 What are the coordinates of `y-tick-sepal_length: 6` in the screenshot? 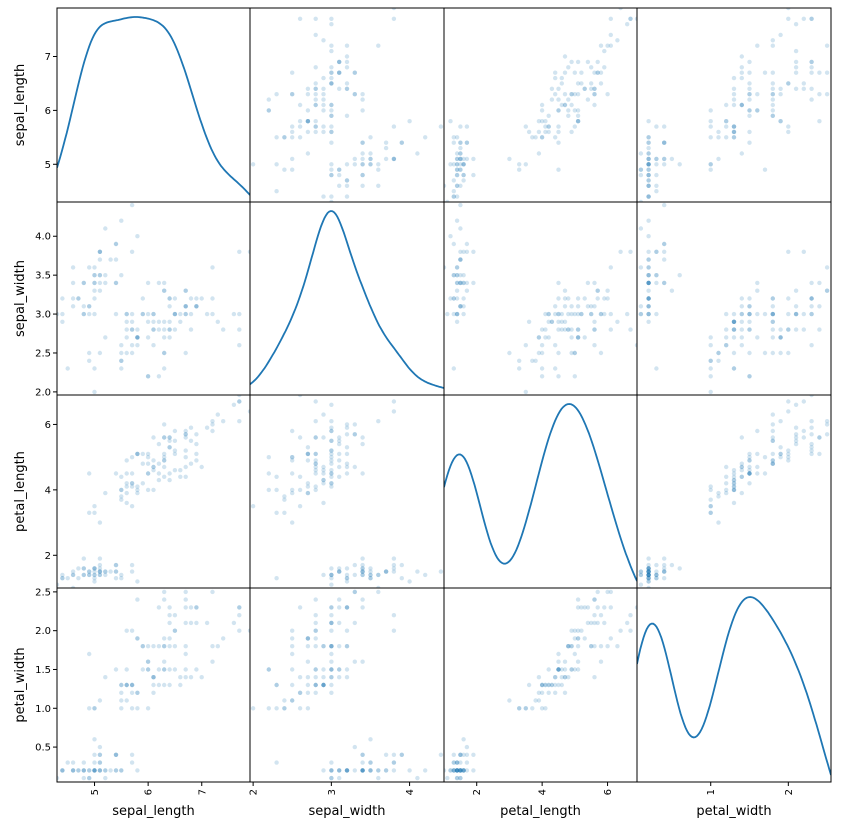 It's located at (51, 111).